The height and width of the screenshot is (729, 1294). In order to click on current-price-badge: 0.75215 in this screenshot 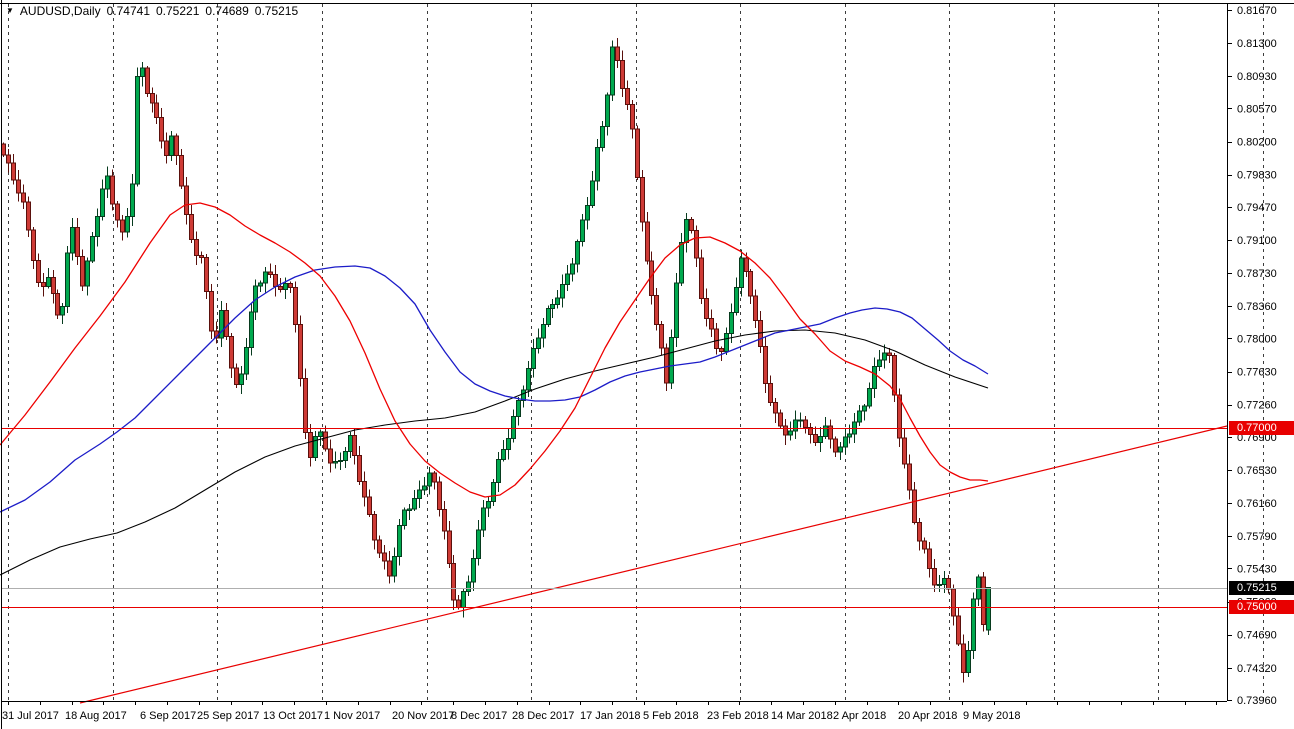, I will do `click(1261, 588)`.